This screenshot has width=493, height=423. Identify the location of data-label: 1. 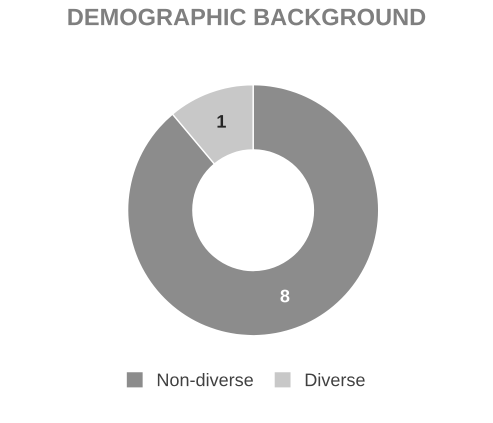
(221, 121).